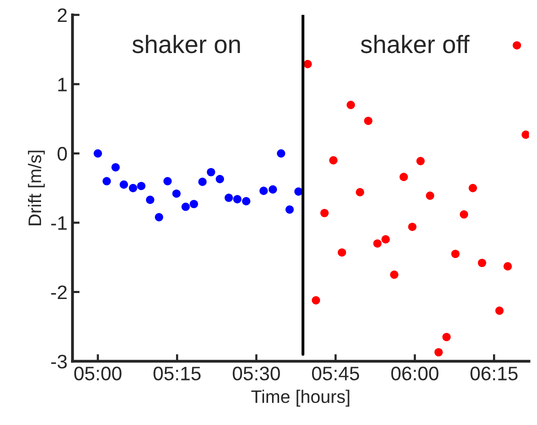 The image size is (537, 425). I want to click on y-axis-title: Drift [m/s], so click(36, 188).